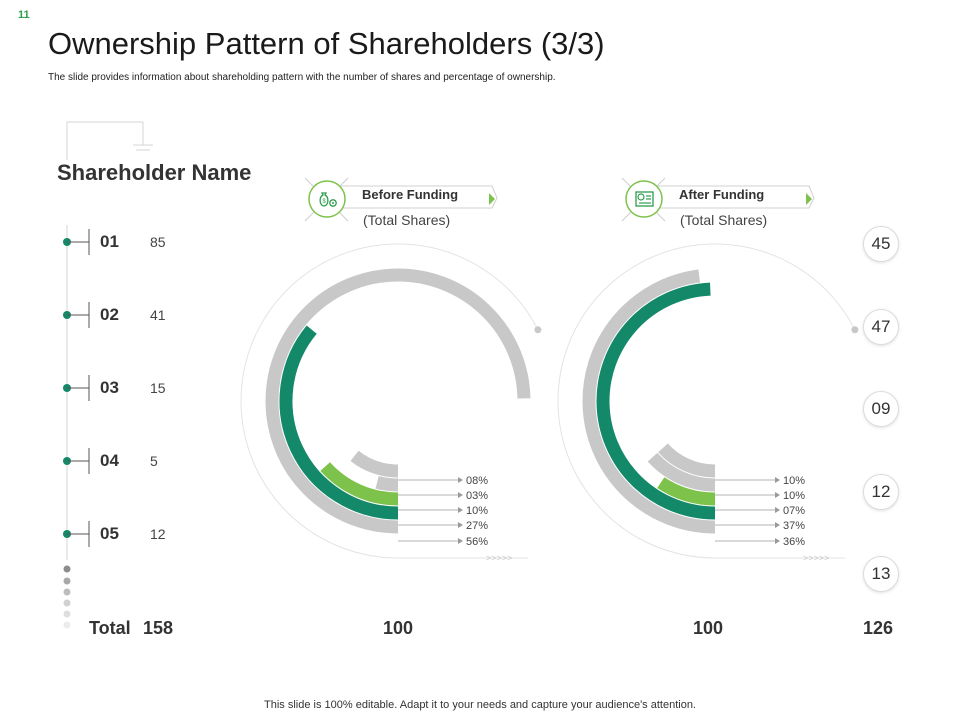 This screenshot has height=720, width=960. What do you see at coordinates (158, 315) in the screenshot?
I see `before-shares-value: 41` at bounding box center [158, 315].